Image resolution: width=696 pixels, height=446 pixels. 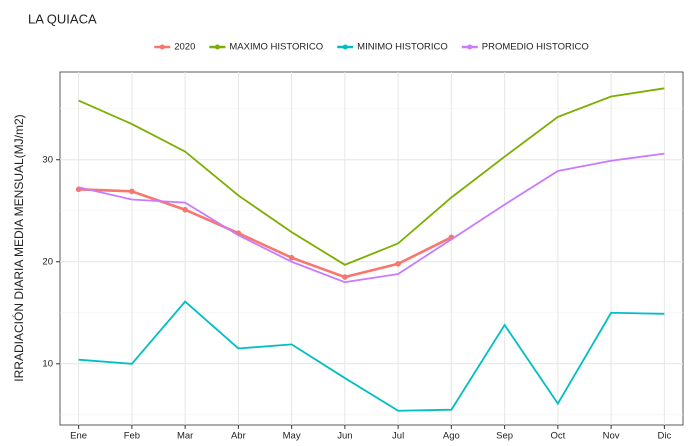 I want to click on x-tick-label: Jun, so click(x=344, y=436).